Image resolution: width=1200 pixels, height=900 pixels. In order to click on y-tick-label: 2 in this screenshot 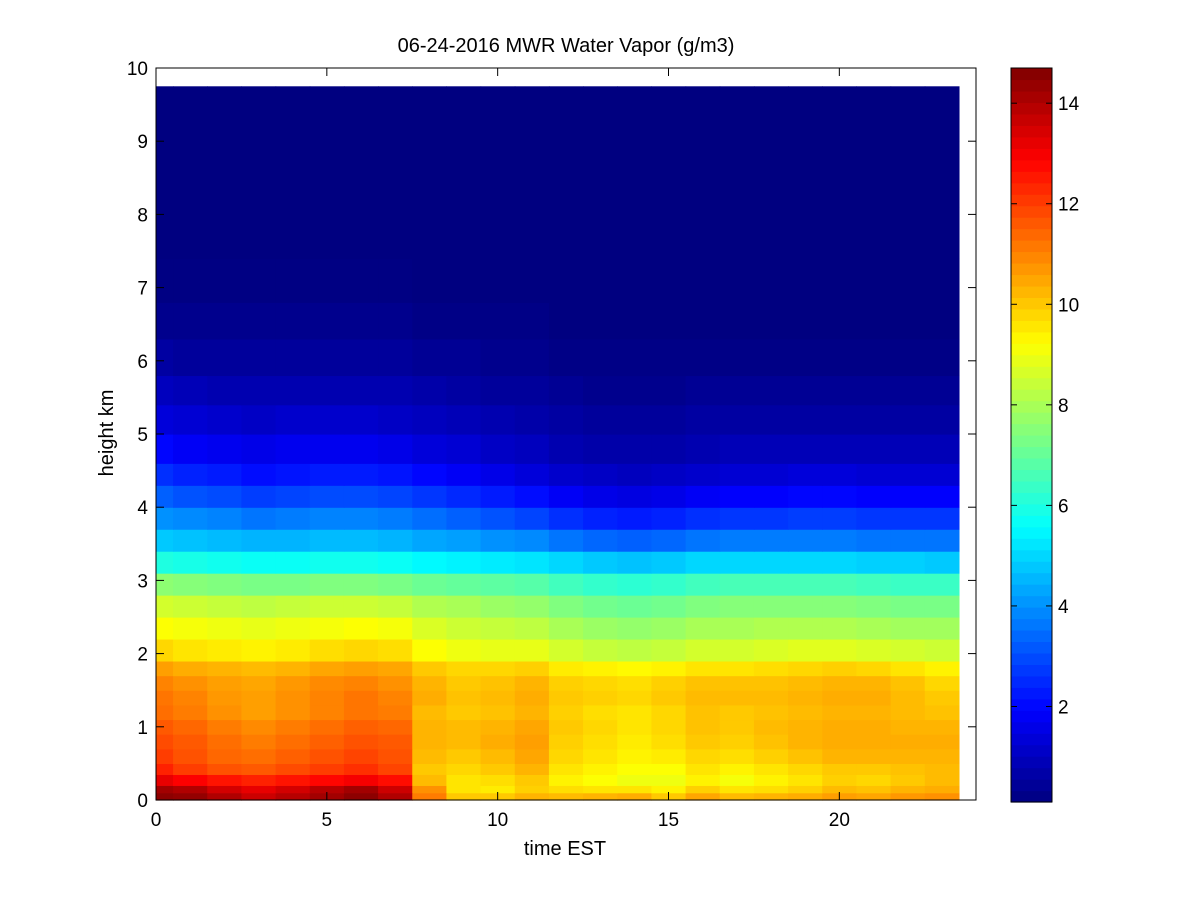, I will do `click(142, 655)`.